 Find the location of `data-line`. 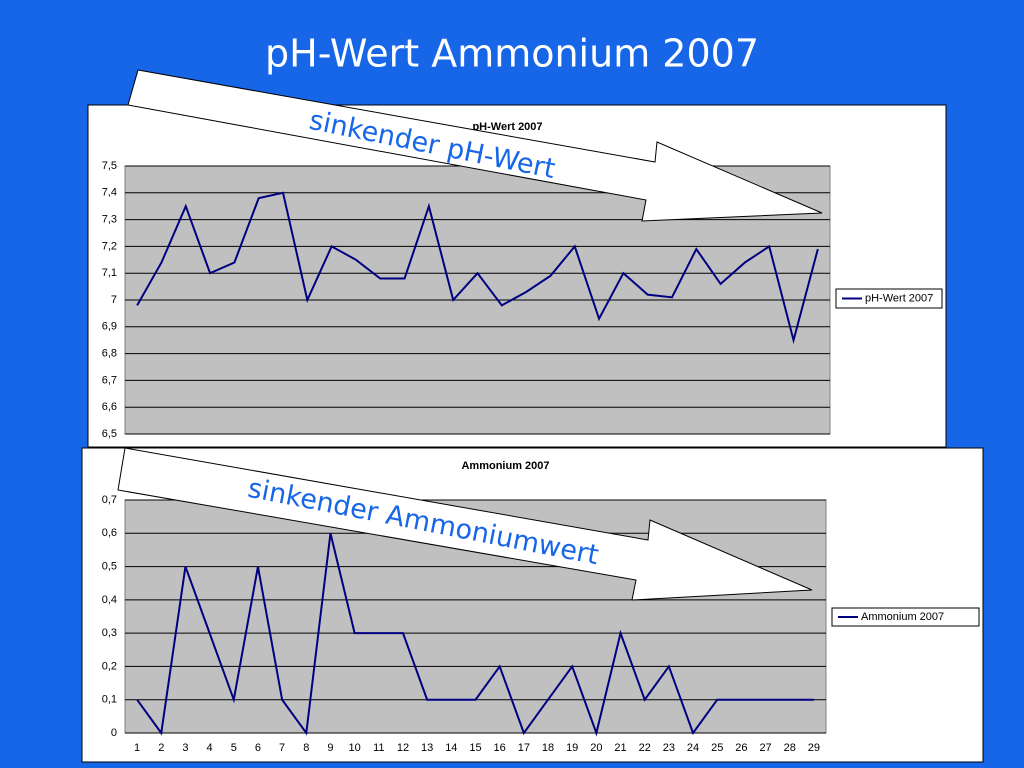

data-line is located at coordinates (477, 268).